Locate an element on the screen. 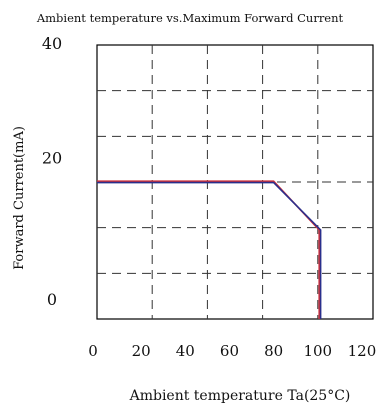  x-tick-label: 80 is located at coordinates (273, 351).